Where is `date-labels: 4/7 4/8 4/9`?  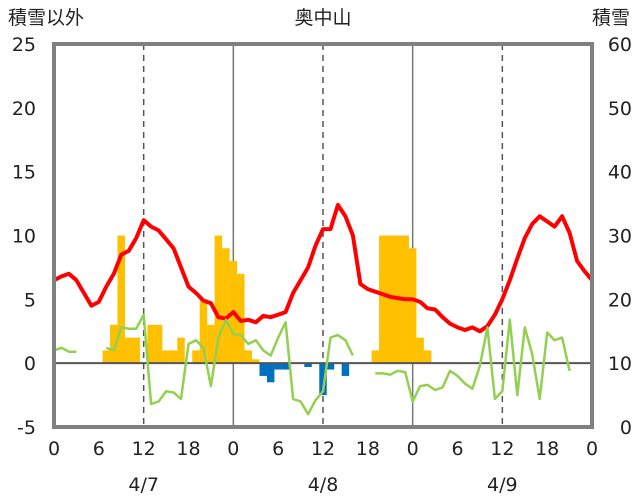
date-labels: 4/7 4/8 4/9 is located at coordinates (322, 485).